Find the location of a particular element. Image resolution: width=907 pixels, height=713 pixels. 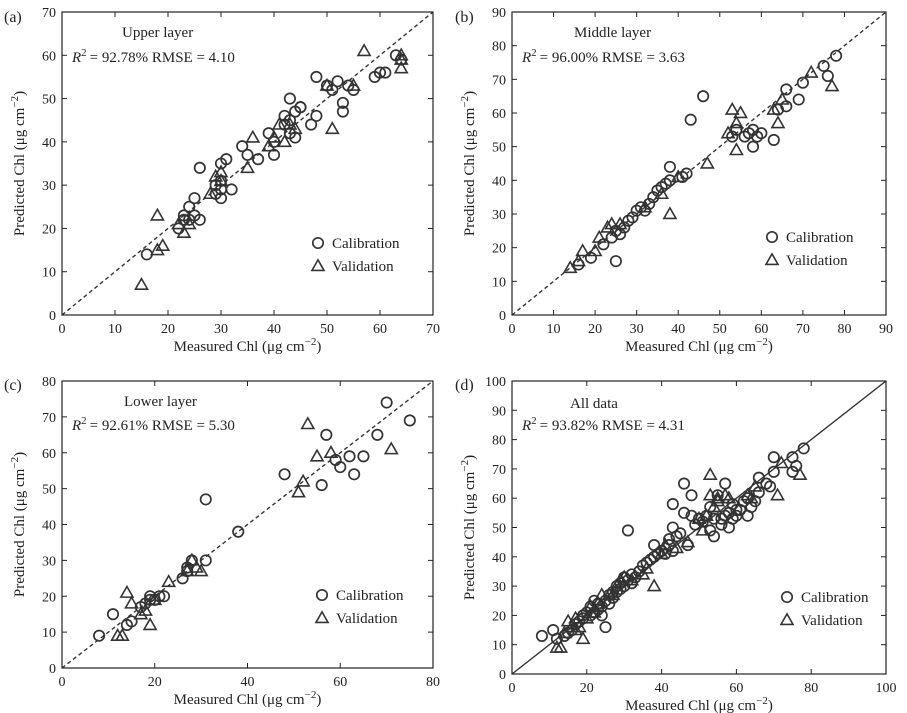

x-tick-label: 80 is located at coordinates (811, 688).